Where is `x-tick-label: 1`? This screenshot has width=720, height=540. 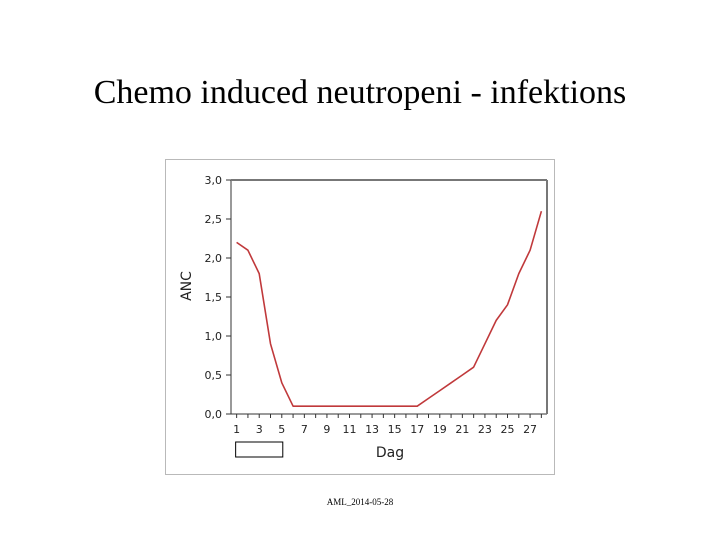
x-tick-label: 1 is located at coordinates (236, 429).